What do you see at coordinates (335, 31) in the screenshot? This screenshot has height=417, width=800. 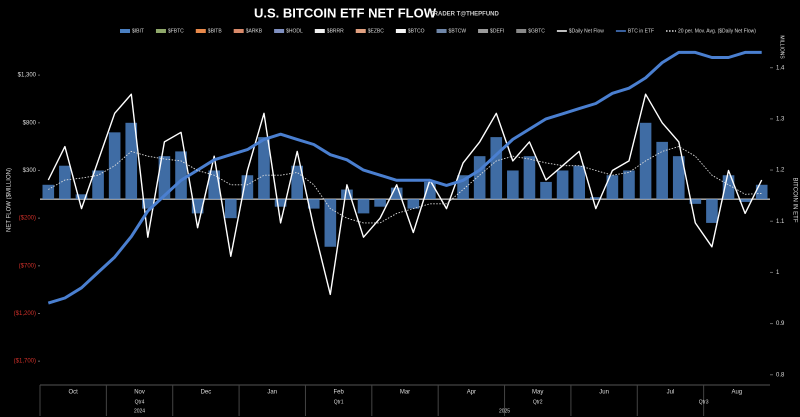 I see `legend-label: $BRRR` at bounding box center [335, 31].